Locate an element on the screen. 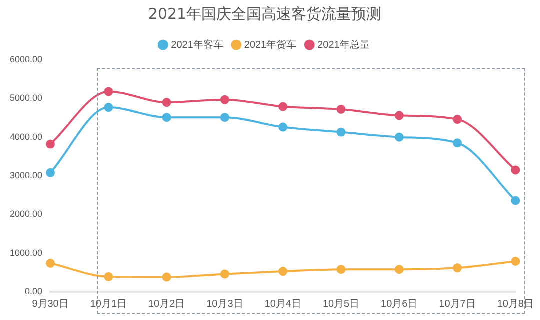  x-tick-label: 10月6日 is located at coordinates (399, 304).